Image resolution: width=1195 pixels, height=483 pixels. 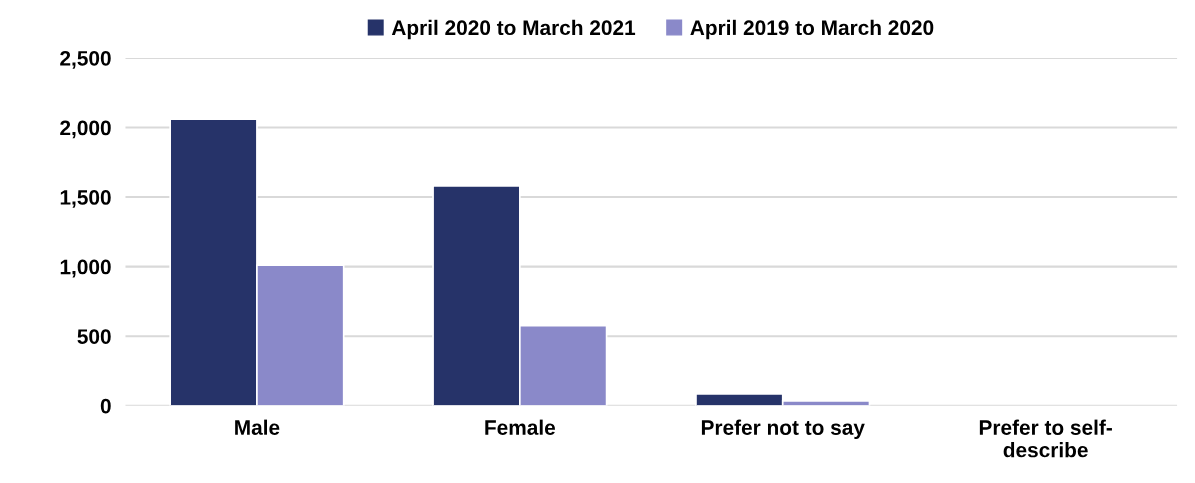 I want to click on x-tick-label: Prefer not to say, so click(x=783, y=429).